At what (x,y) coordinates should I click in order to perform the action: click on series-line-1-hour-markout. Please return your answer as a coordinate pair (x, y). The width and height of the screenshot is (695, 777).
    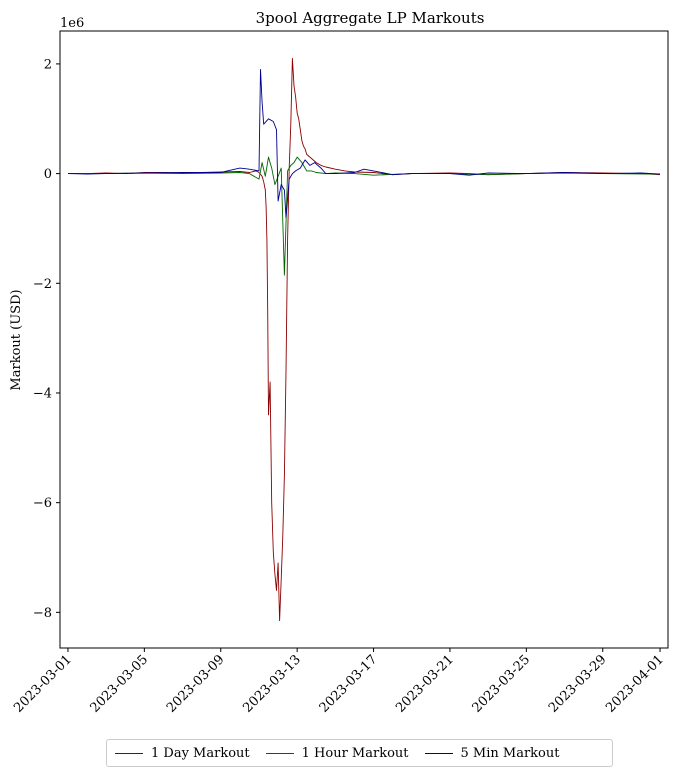
    Looking at the image, I should click on (364, 216).